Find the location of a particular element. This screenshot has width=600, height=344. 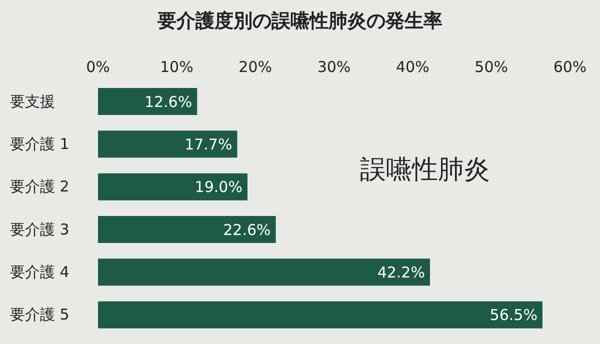

data-label: 19.0% is located at coordinates (218, 187).